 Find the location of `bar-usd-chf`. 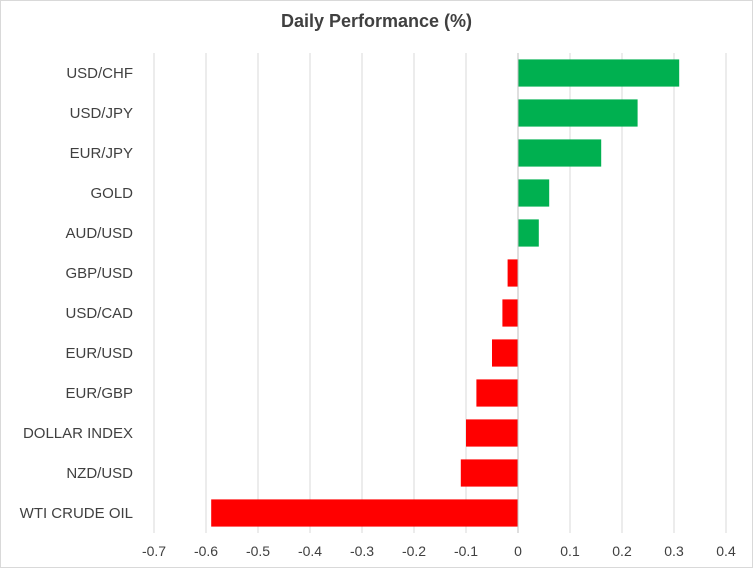

bar-usd-chf is located at coordinates (599, 73).